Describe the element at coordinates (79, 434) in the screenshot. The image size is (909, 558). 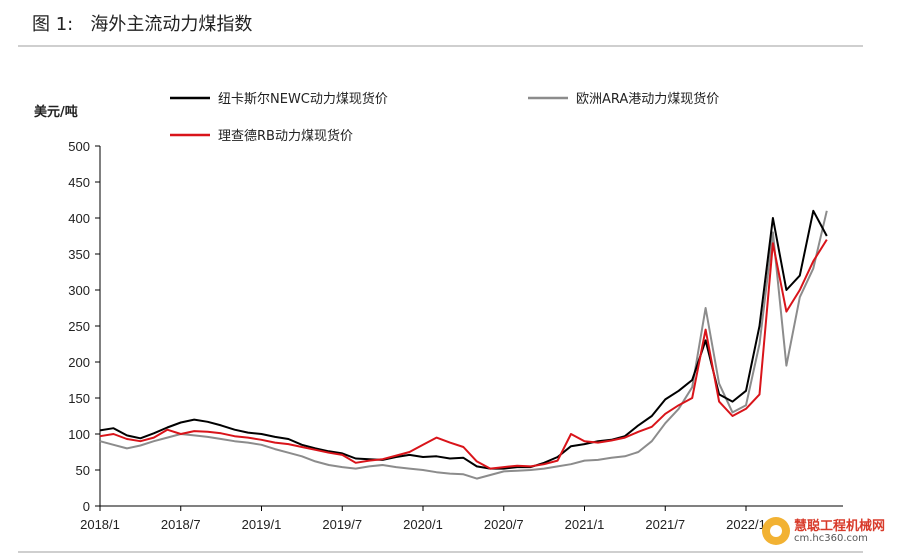
I see `y-tick-label: 100` at that location.